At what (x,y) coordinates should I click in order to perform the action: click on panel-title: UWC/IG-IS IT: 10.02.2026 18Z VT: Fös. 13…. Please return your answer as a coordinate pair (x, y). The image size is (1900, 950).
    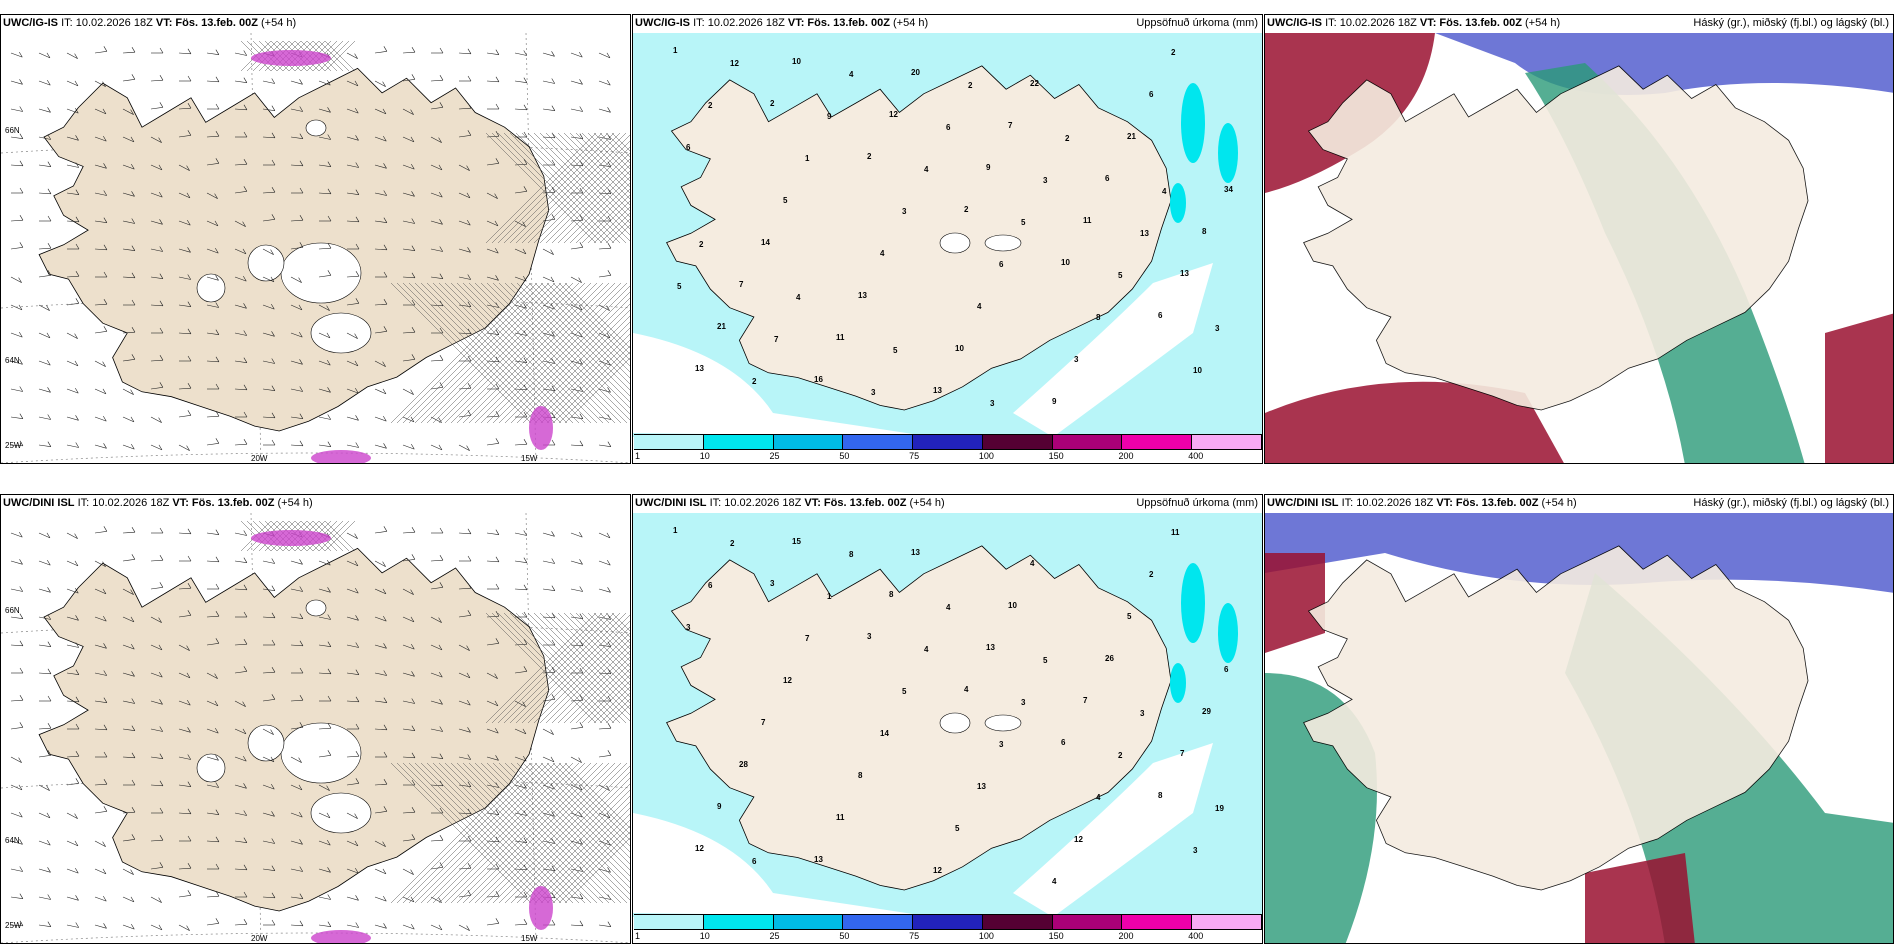
    Looking at the image, I should click on (1414, 23).